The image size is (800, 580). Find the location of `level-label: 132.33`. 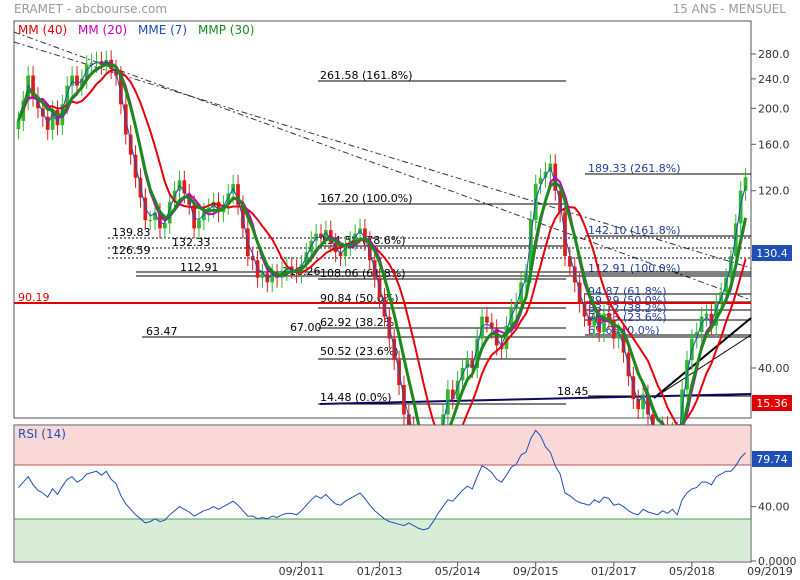

level-label: 132.33 is located at coordinates (191, 242).